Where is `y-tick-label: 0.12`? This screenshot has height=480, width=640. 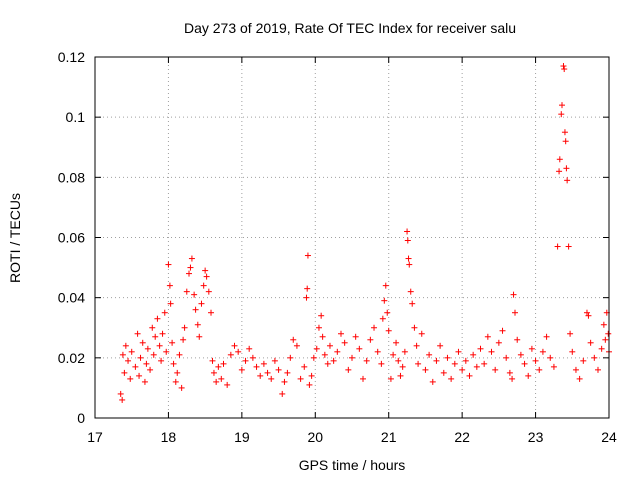
y-tick-label: 0.12 is located at coordinates (71, 57).